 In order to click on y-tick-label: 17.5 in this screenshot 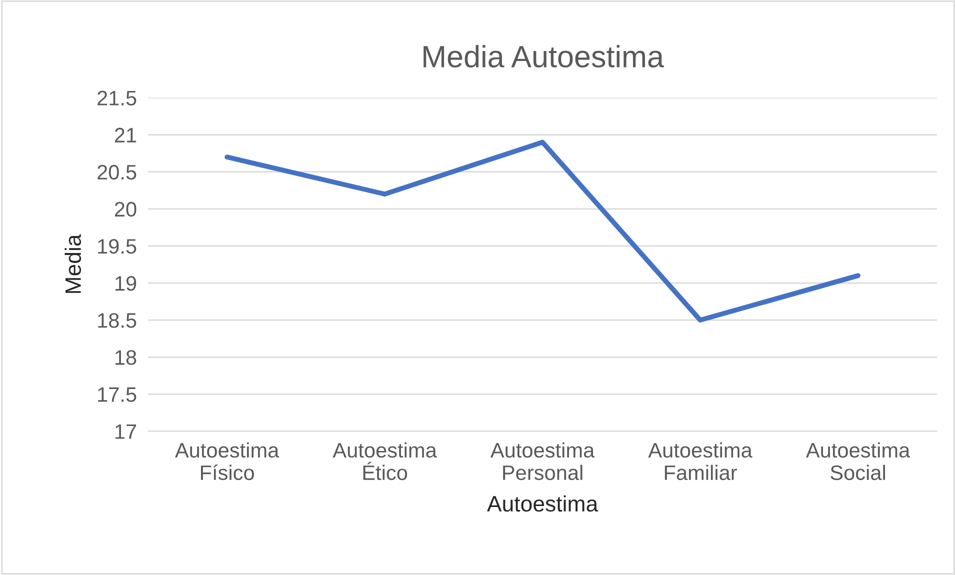, I will do `click(117, 394)`.